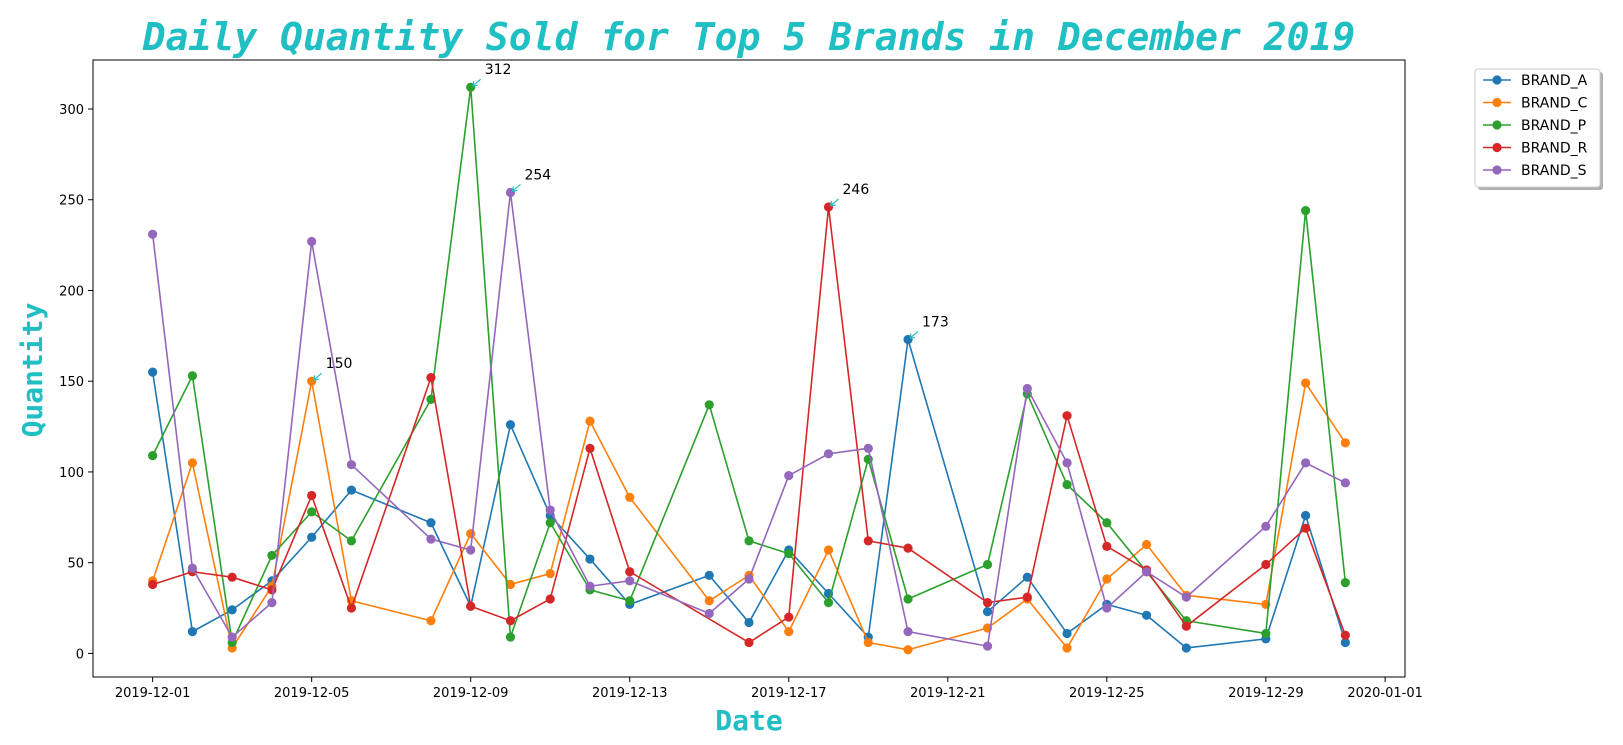 The height and width of the screenshot is (745, 1623). Describe the element at coordinates (75, 564) in the screenshot. I see `y-tick-label: 50` at that location.